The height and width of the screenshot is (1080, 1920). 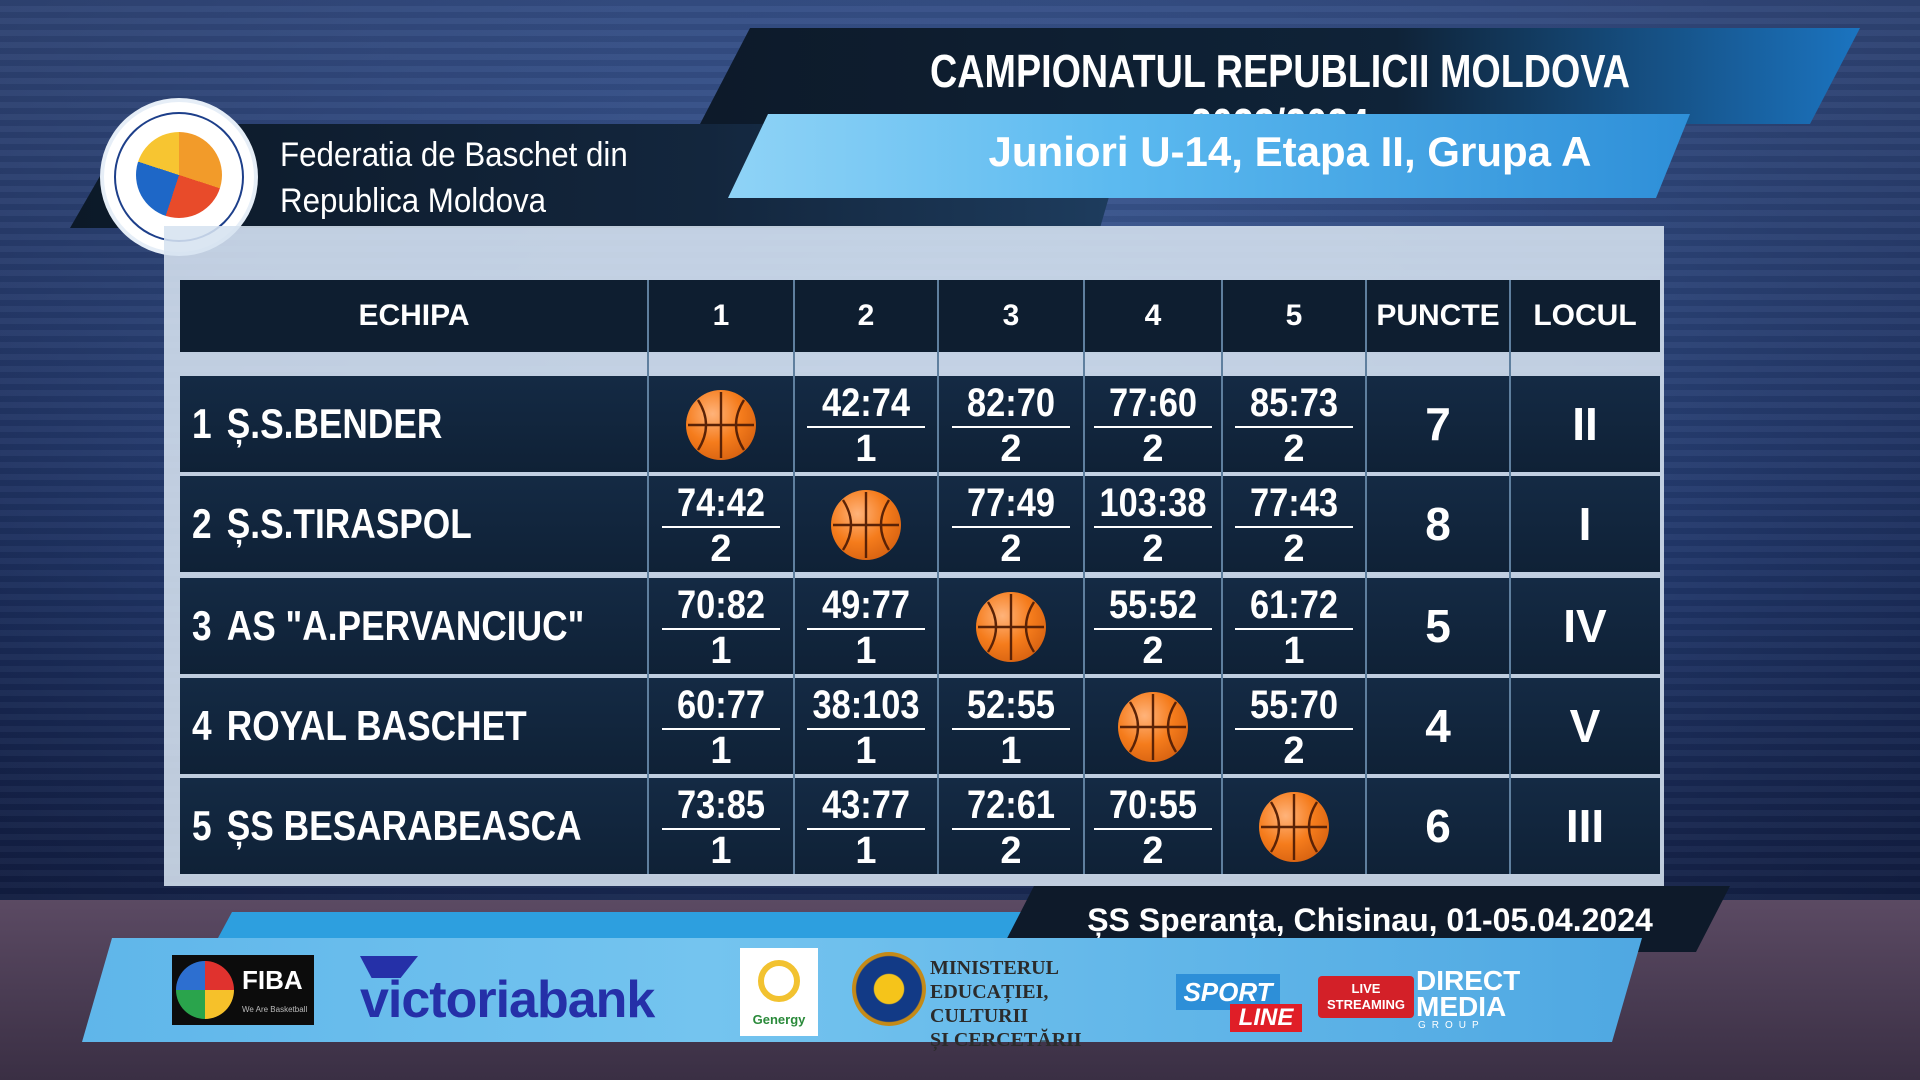 I want to click on match-result: 72:61 2, so click(x=1011, y=827).